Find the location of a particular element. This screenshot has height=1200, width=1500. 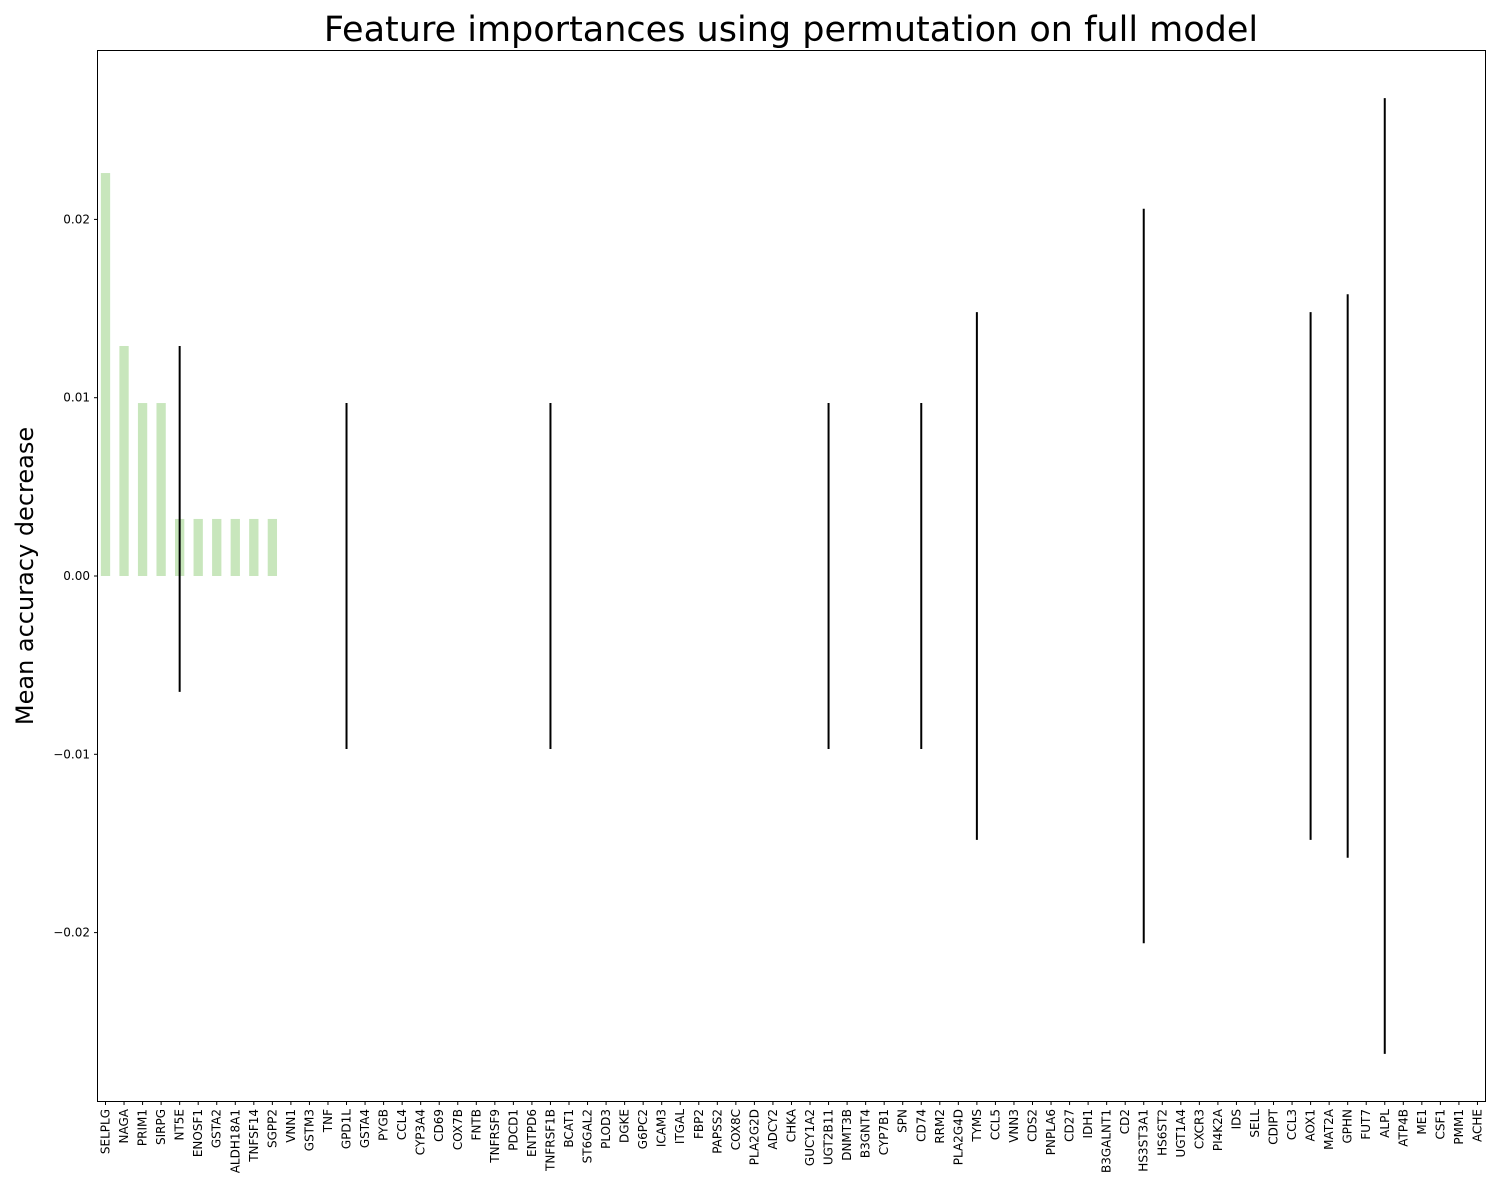

x-tick-label: IDH1 is located at coordinates (1088, 1123).